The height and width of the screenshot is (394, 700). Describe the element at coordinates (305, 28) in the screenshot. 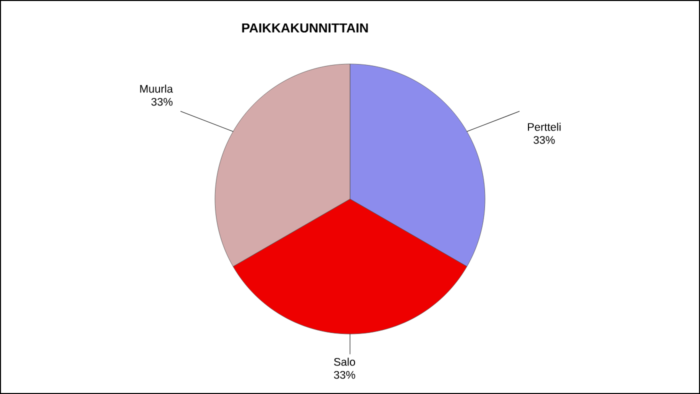

I see `chart-title: PAIKKAKUNNITTAIN` at that location.